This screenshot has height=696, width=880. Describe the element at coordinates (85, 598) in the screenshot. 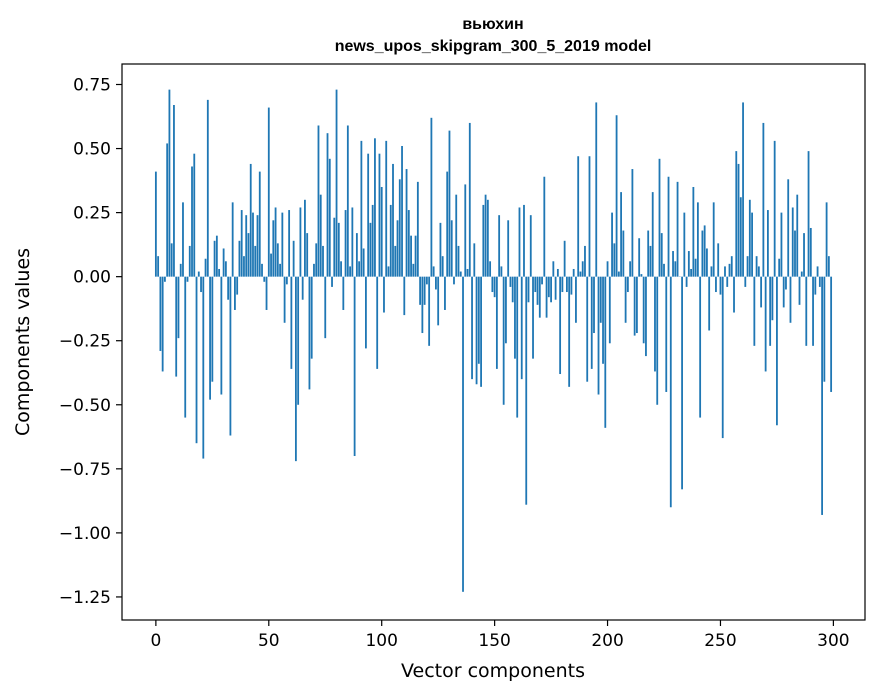

I see `y-tick-label: −1.25` at that location.